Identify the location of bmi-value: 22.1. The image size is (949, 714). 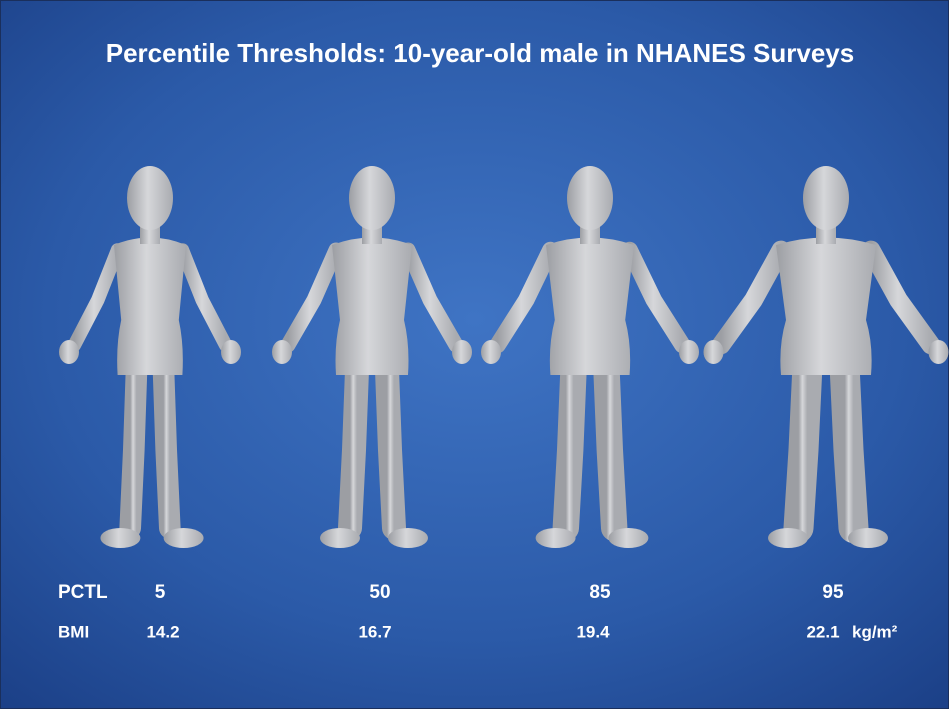
(822, 631).